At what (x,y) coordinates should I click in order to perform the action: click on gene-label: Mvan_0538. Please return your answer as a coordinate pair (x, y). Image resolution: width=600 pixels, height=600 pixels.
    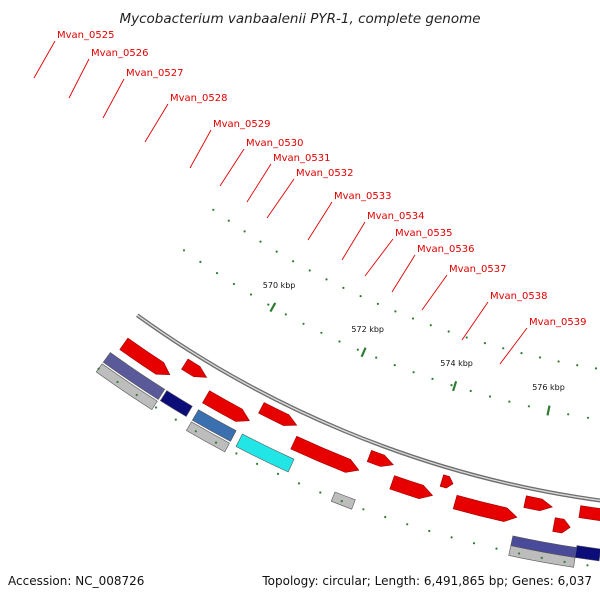
    Looking at the image, I should click on (518, 296).